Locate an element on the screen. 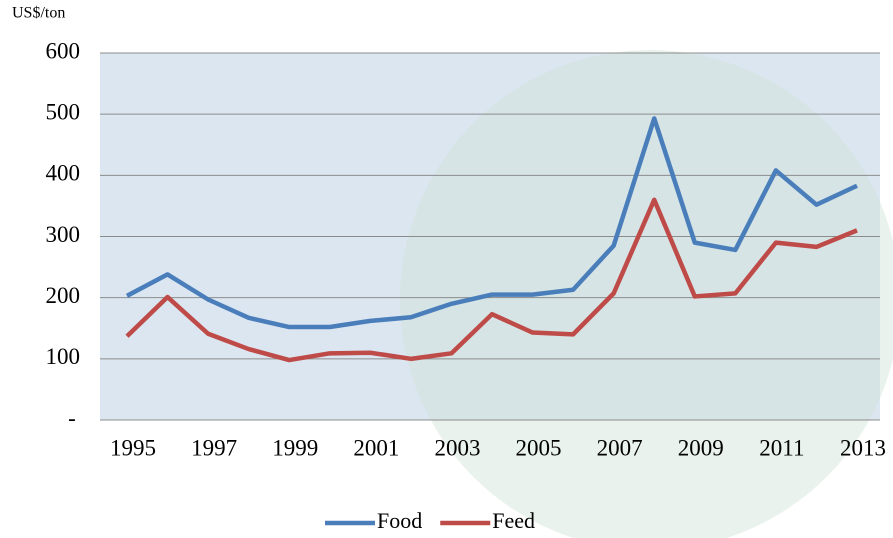  x-tick-label: 2013 is located at coordinates (863, 447).